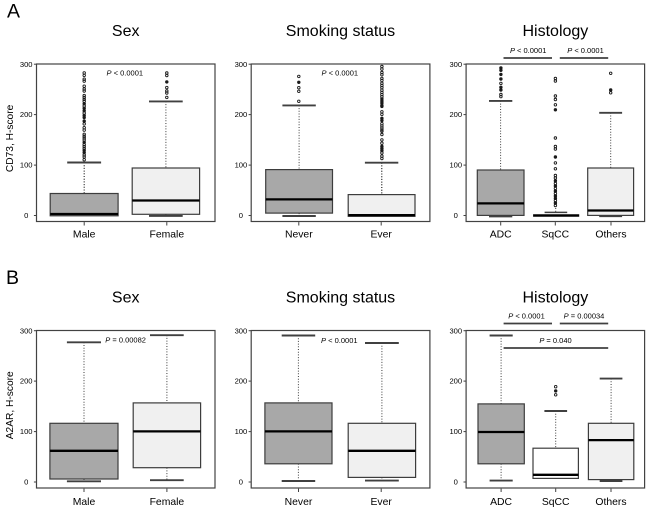  I want to click on svg-text: P = 0.040, so click(555, 340).